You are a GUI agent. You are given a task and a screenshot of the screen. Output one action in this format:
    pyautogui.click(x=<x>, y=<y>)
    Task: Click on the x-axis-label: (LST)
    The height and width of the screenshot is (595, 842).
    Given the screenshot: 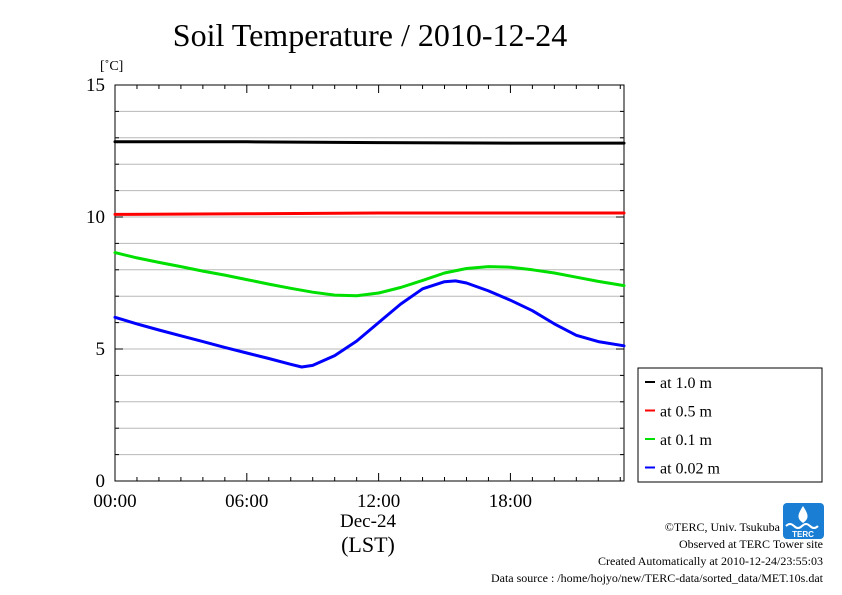 What is the action you would take?
    pyautogui.click(x=368, y=544)
    